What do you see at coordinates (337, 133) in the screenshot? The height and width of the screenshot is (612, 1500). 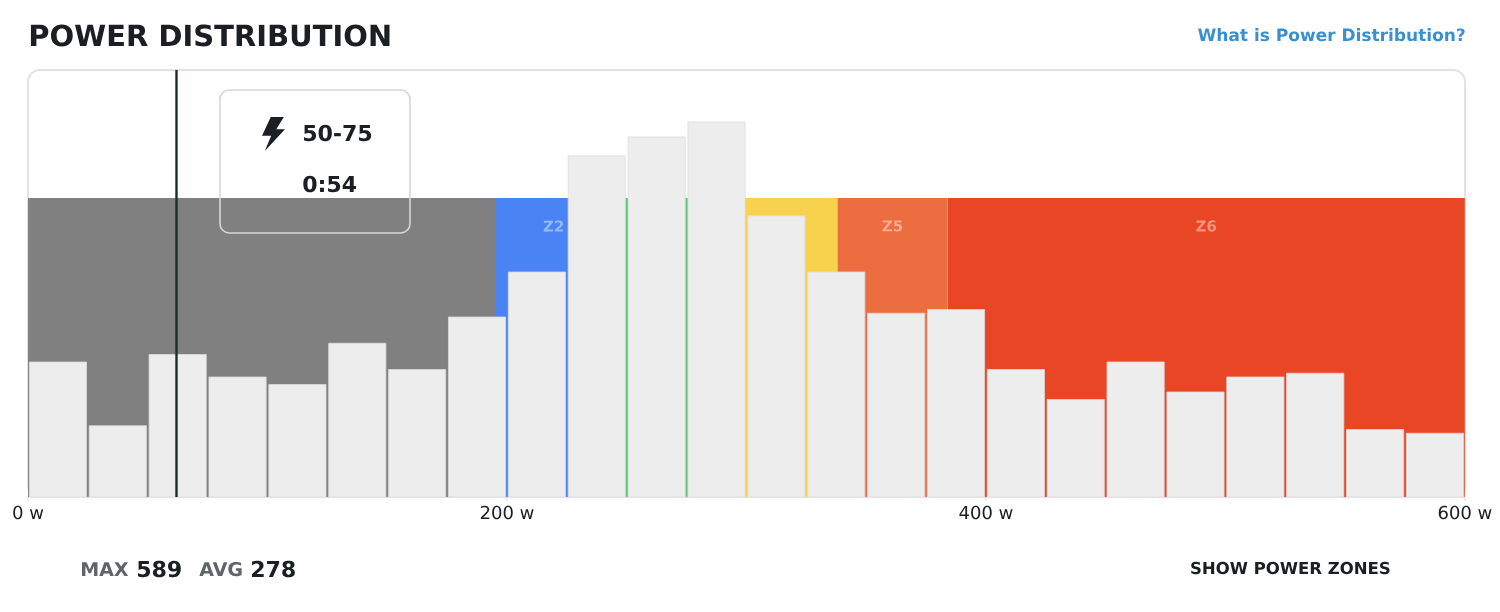 I see `annotation: 50-75` at bounding box center [337, 133].